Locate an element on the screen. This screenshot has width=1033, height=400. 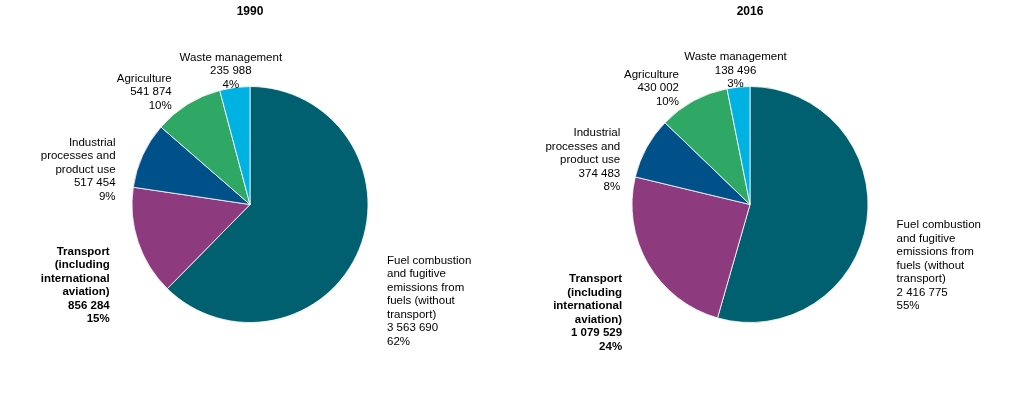
data-label: 2 416 775 55% is located at coordinates (922, 298).